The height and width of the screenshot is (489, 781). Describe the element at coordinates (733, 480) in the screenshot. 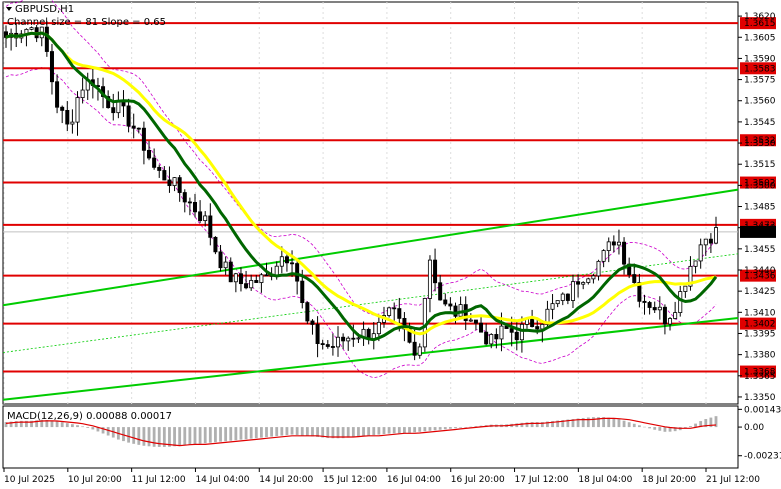

I see `x-tick-label: 21 Jul 12:00` at that location.